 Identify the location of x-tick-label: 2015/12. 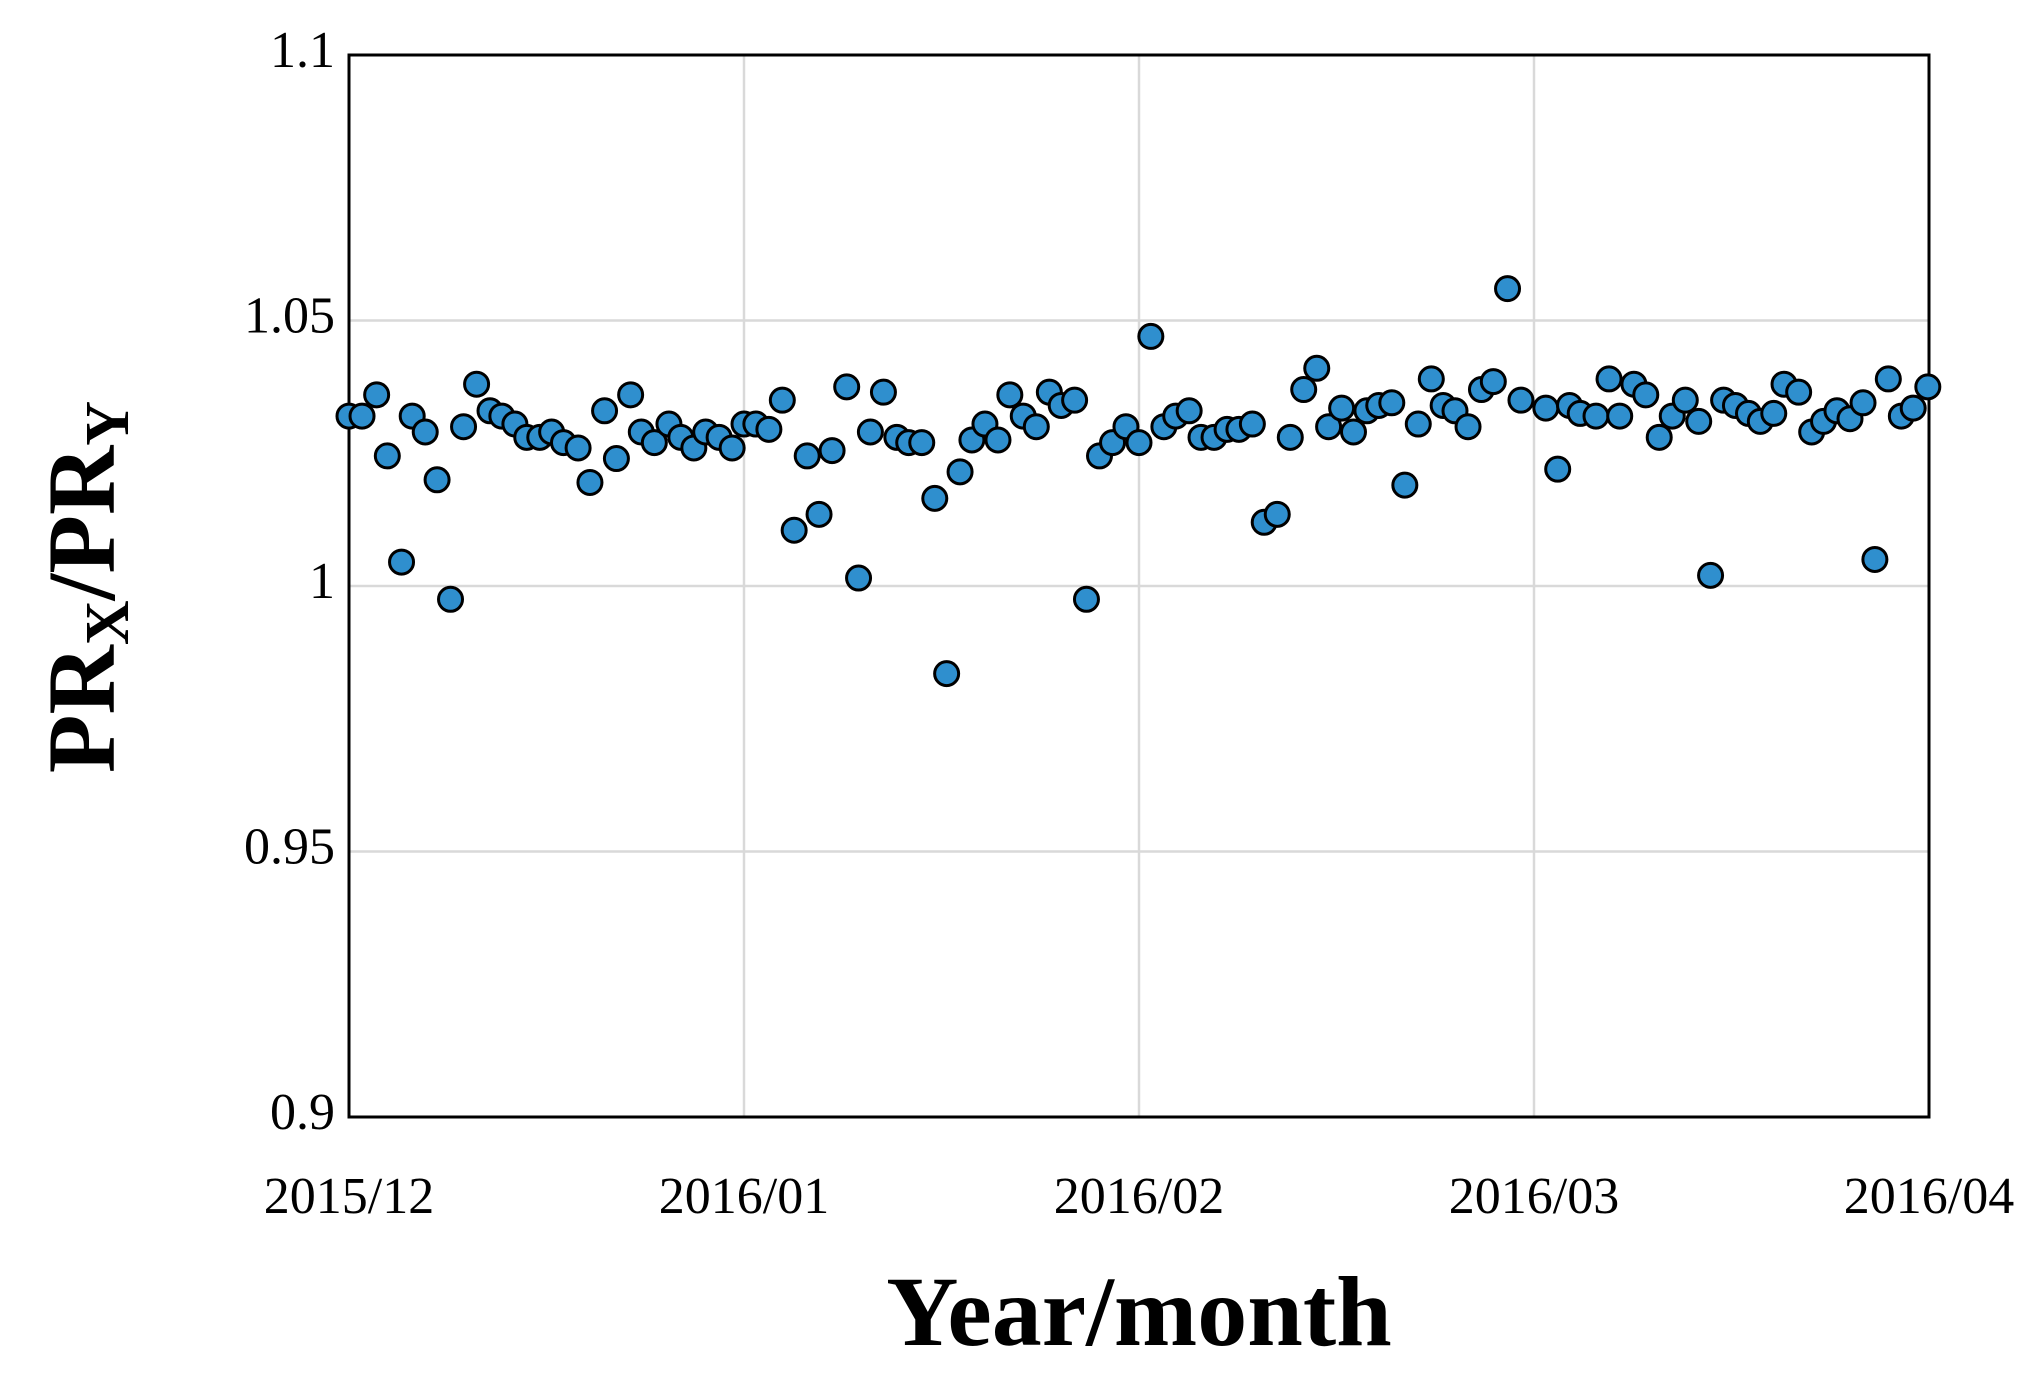
(349, 1196).